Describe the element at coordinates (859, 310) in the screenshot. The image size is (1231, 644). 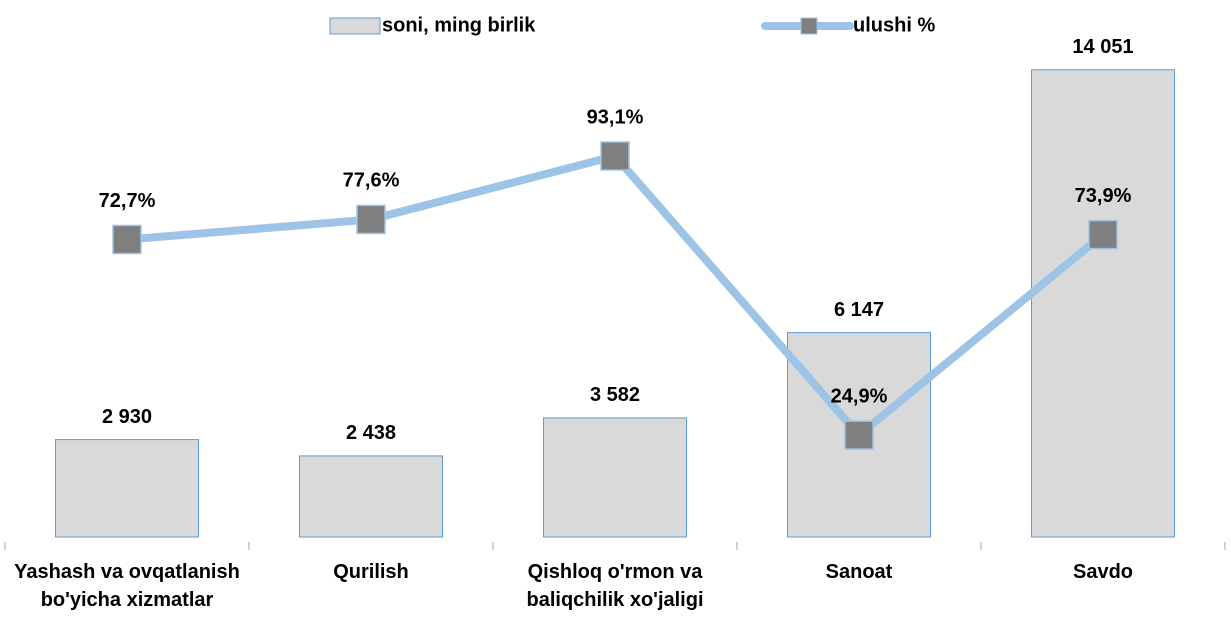
I see `bar-value-label: 6 147` at that location.